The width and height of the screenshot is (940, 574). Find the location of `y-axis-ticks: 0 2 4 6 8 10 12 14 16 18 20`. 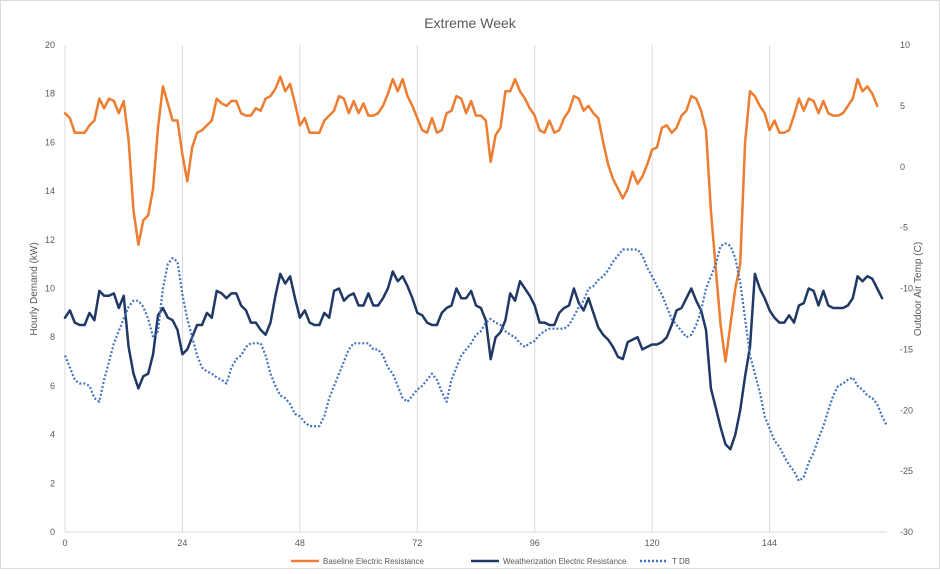

y-axis-ticks: 0 2 4 6 8 10 12 14 16 18 20 is located at coordinates (50, 288).